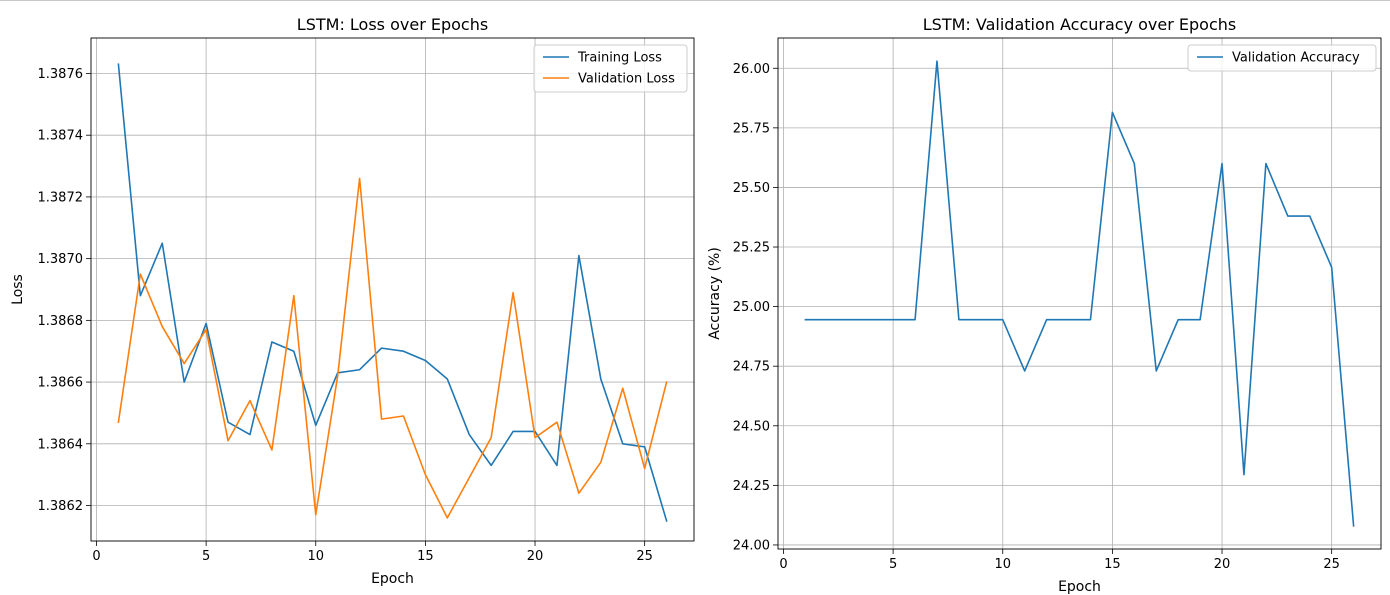  Describe the element at coordinates (61, 506) in the screenshot. I see `y-tick-label: 1.3862` at that location.